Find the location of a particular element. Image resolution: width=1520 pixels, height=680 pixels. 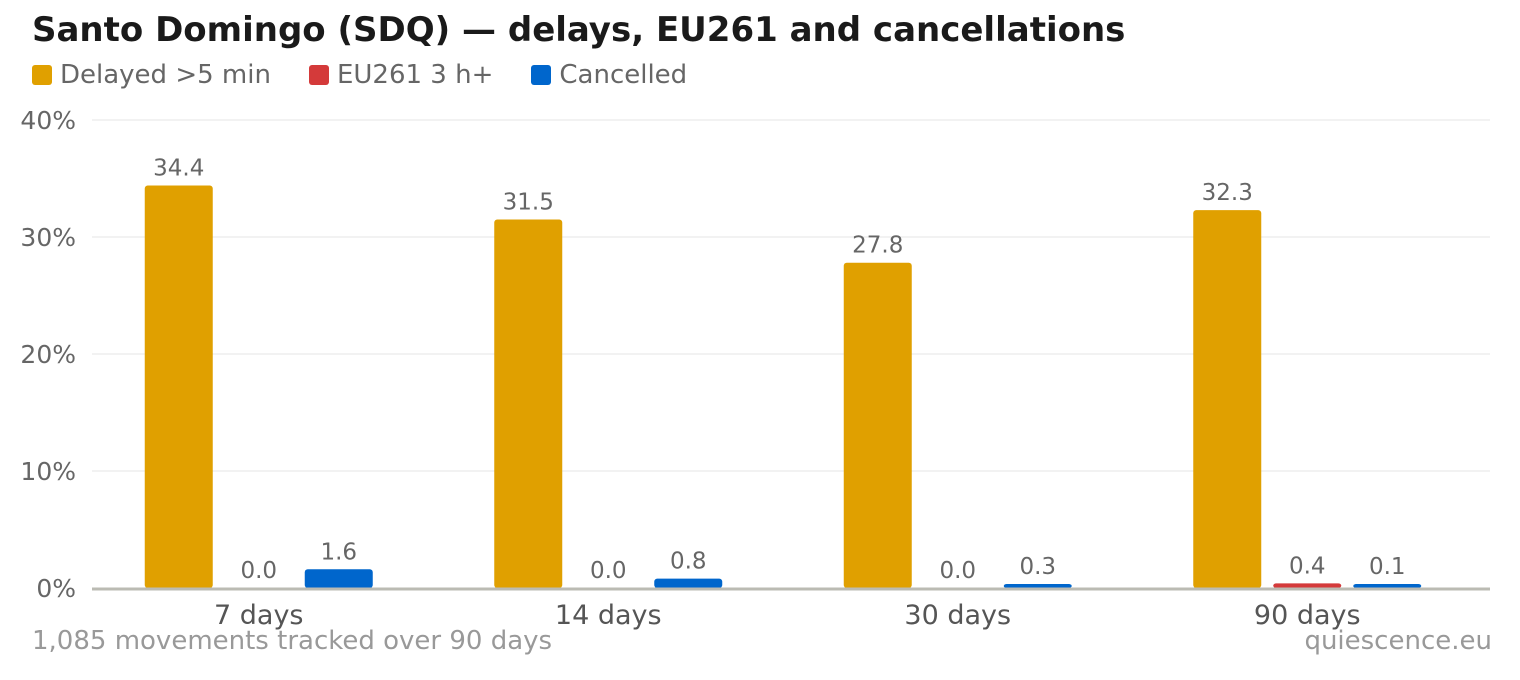

legend-item-cancelled: Cancelled is located at coordinates (609, 75).